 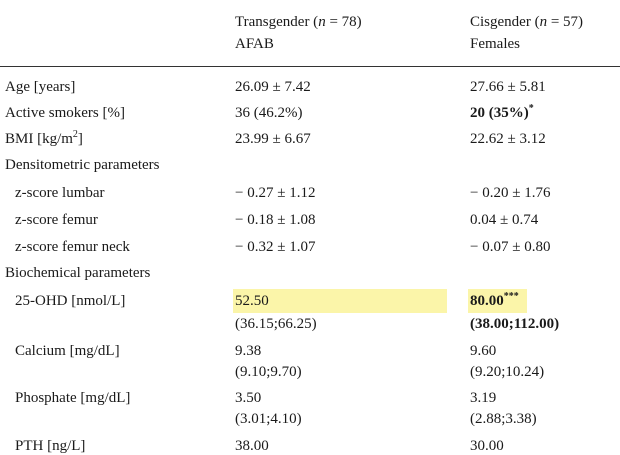 What do you see at coordinates (268, 419) in the screenshot?
I see `phosphate-trans-range: (3.01;4.10)` at bounding box center [268, 419].